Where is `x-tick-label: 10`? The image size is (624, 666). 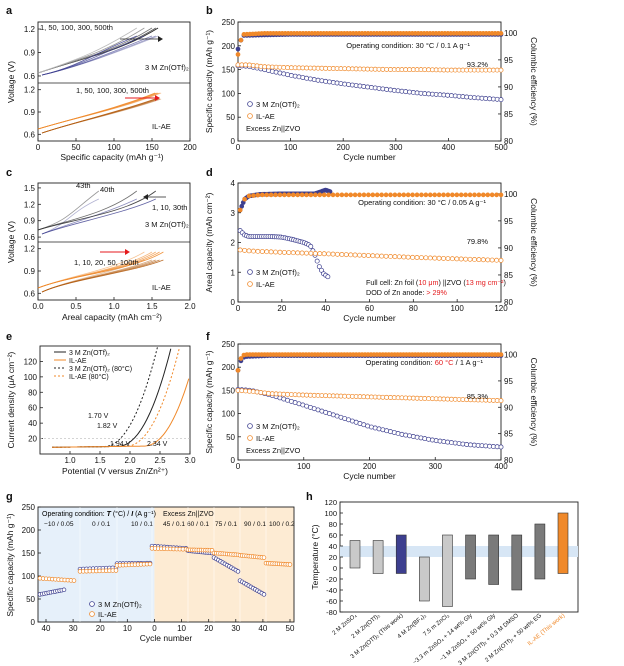 x-tick-label: 10 is located at coordinates (181, 628).